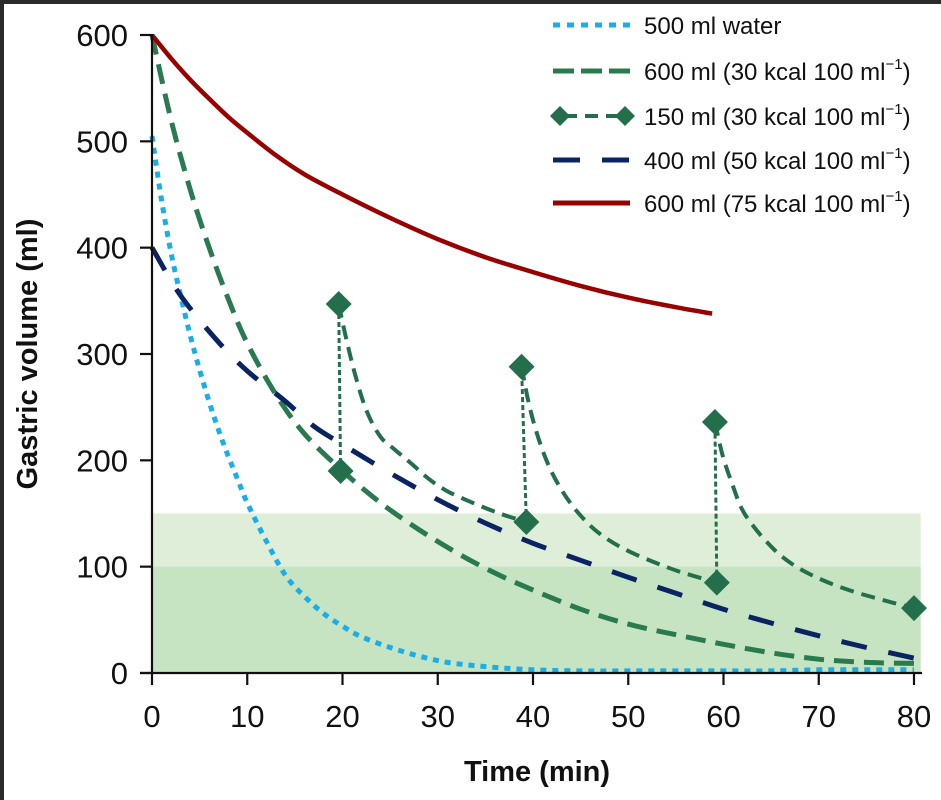  Describe the element at coordinates (537, 772) in the screenshot. I see `x-axis-title: Time (min)` at that location.